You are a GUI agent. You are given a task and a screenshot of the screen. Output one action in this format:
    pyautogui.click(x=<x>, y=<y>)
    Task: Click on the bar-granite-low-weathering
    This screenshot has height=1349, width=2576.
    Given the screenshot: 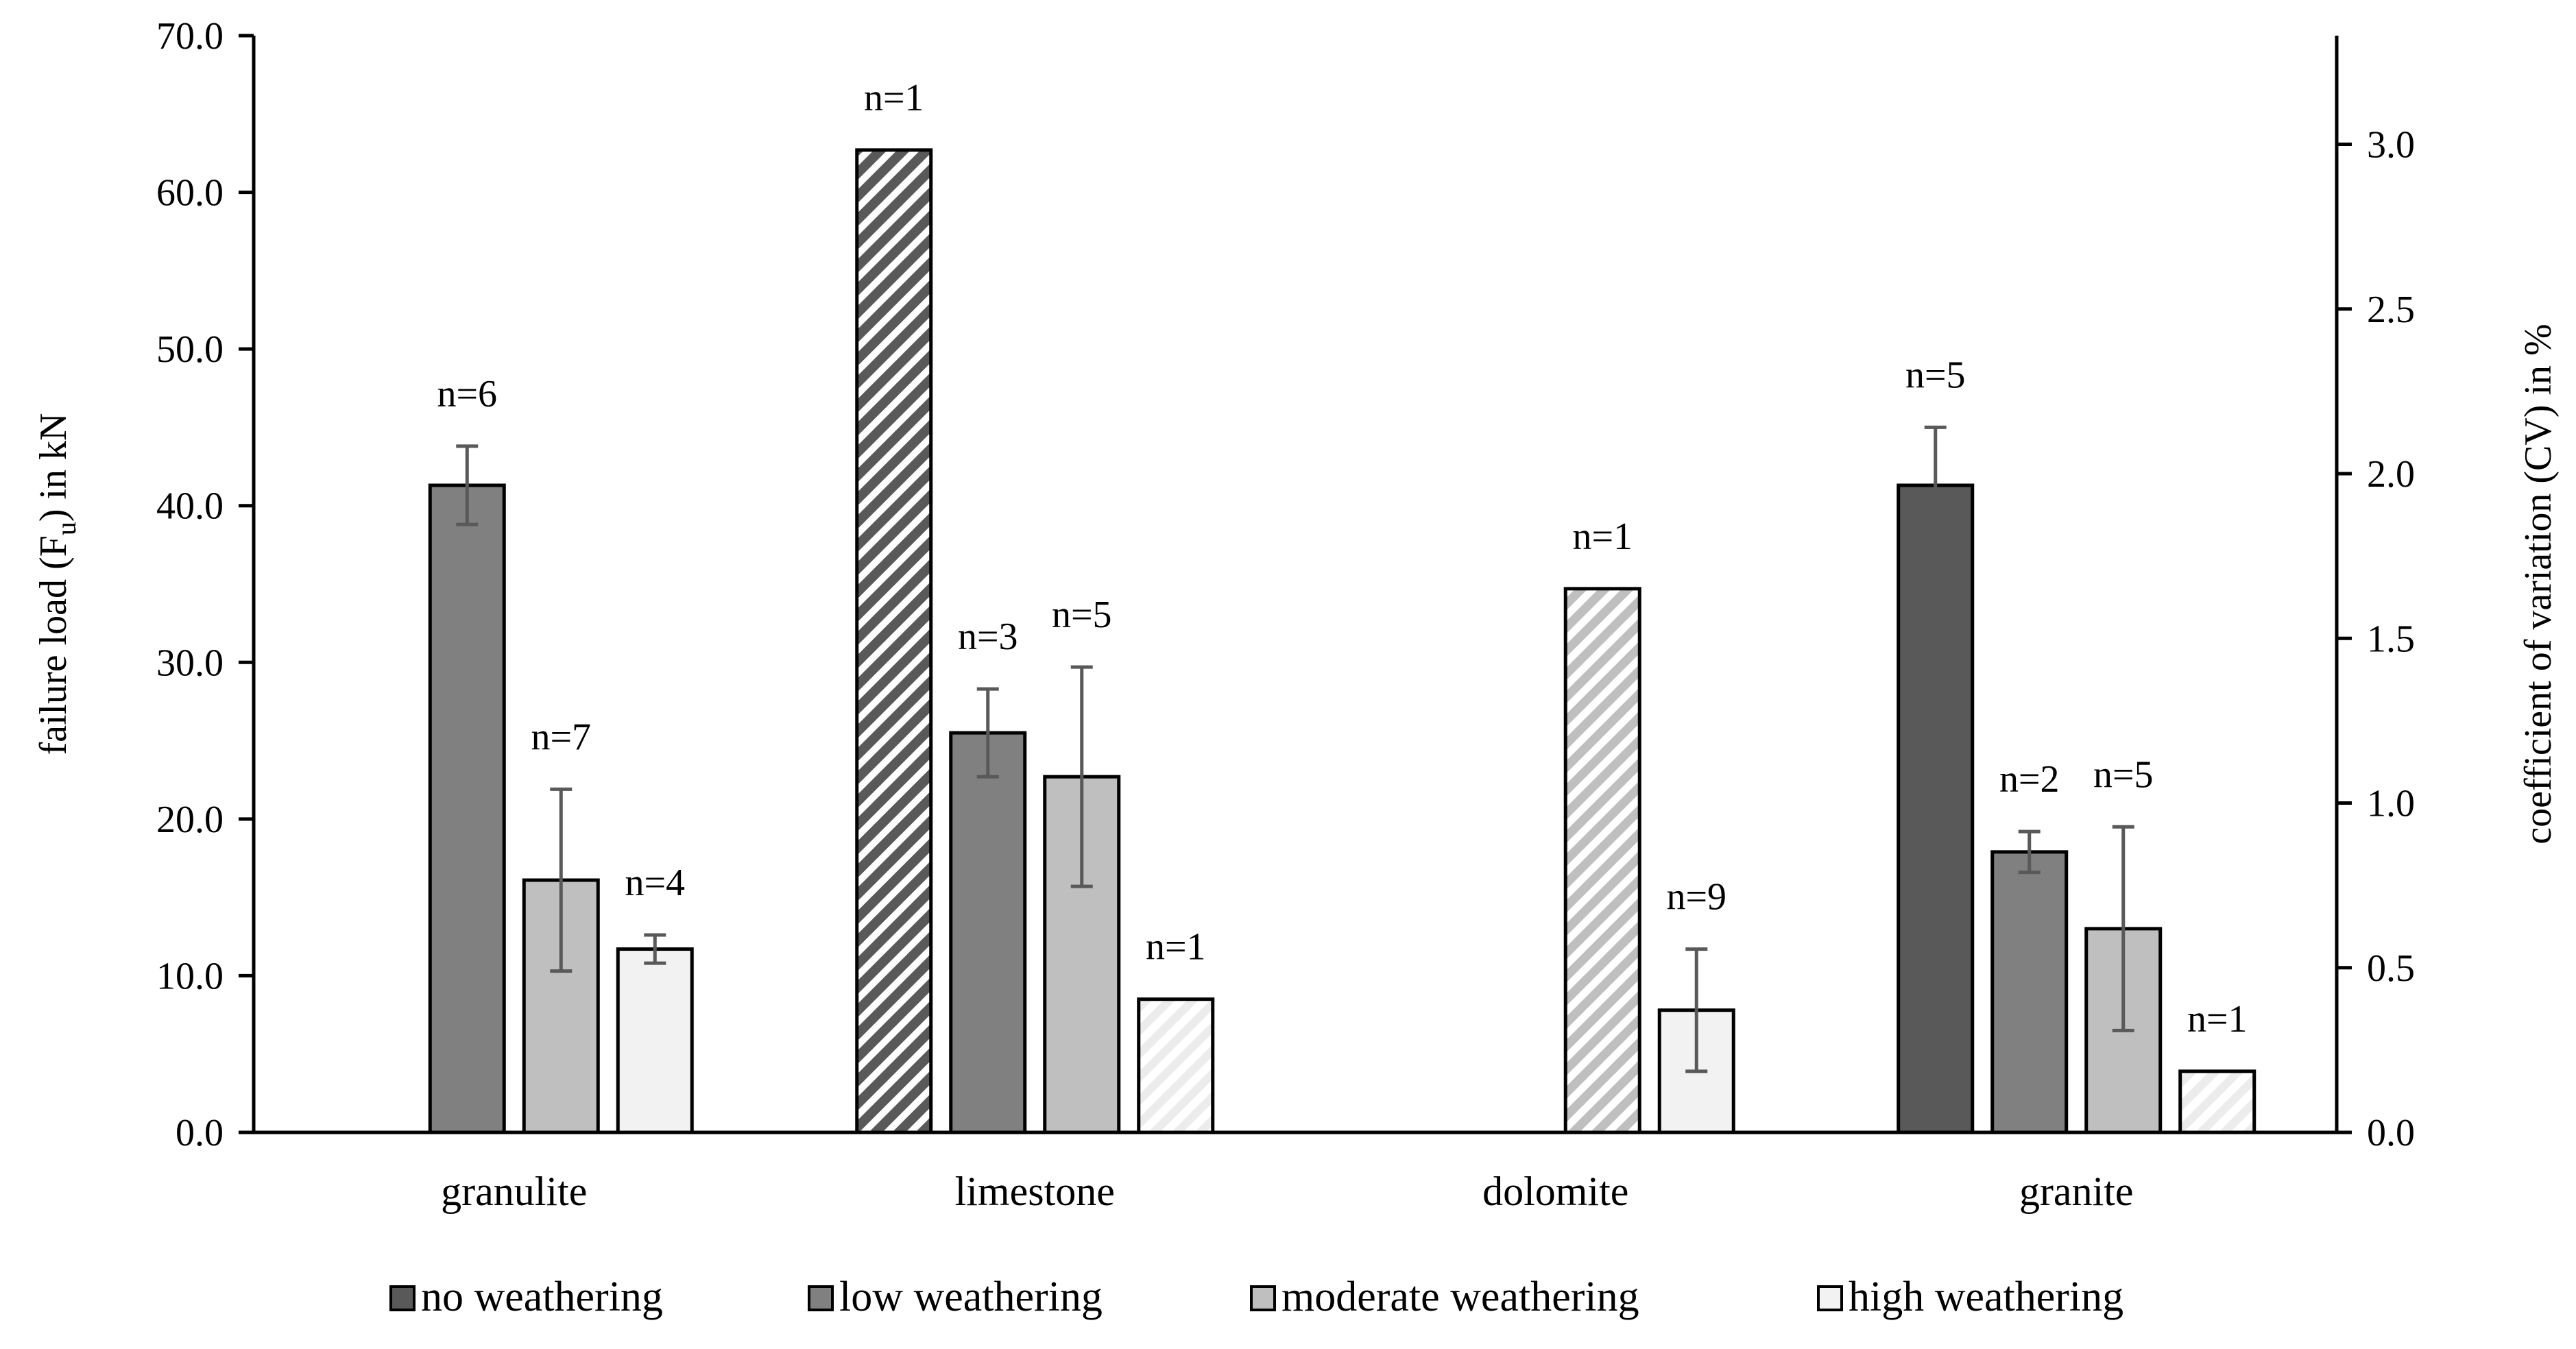 What is the action you would take?
    pyautogui.click(x=2030, y=992)
    